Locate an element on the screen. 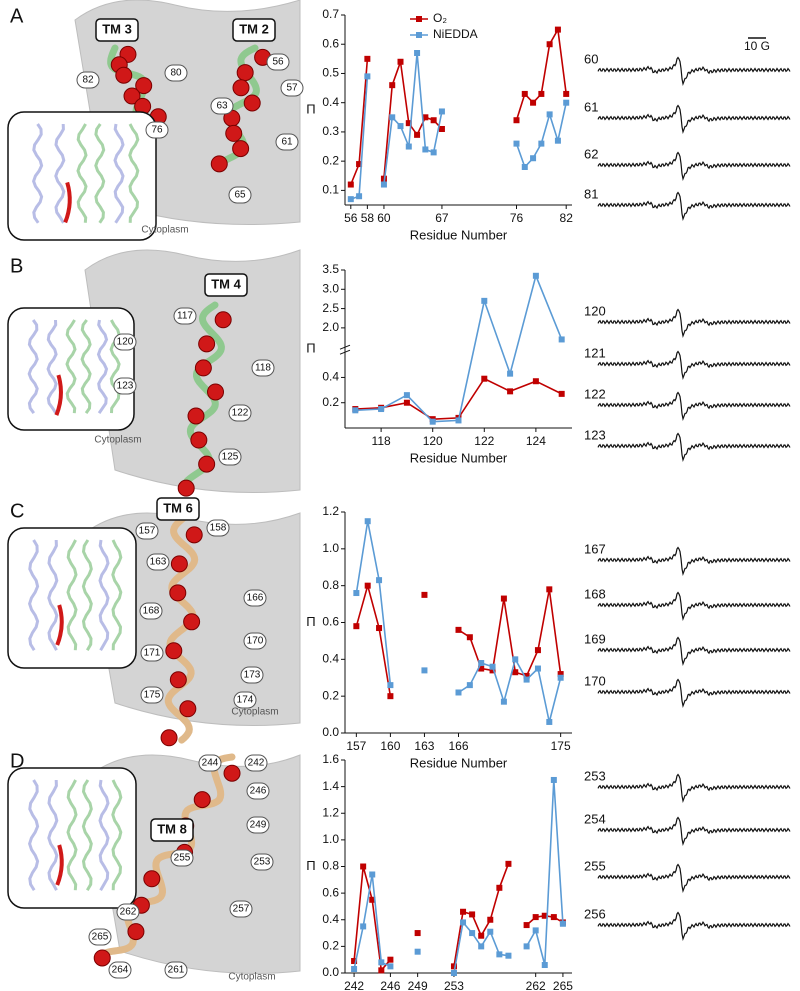  y-tick-label: 1.4 is located at coordinates (330, 786).